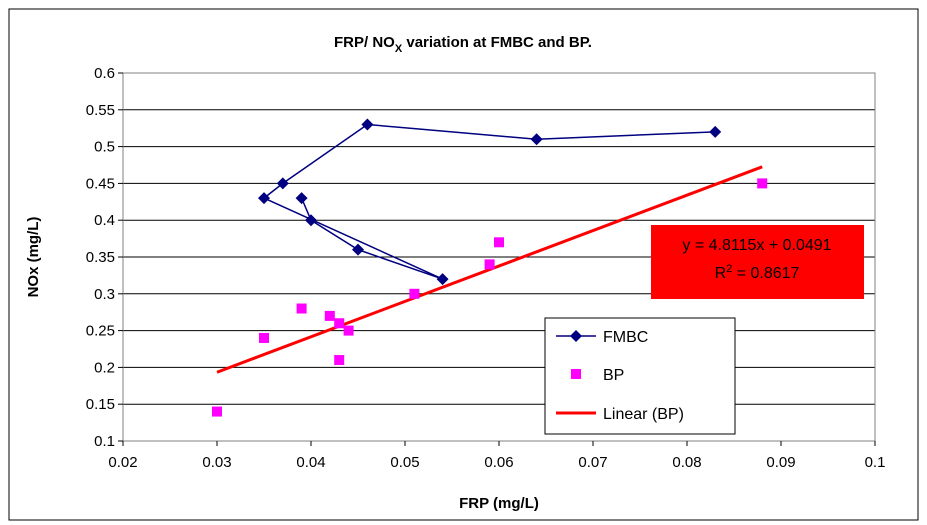  What do you see at coordinates (100, 257) in the screenshot?
I see `y-tick-label: 0.35` at bounding box center [100, 257].